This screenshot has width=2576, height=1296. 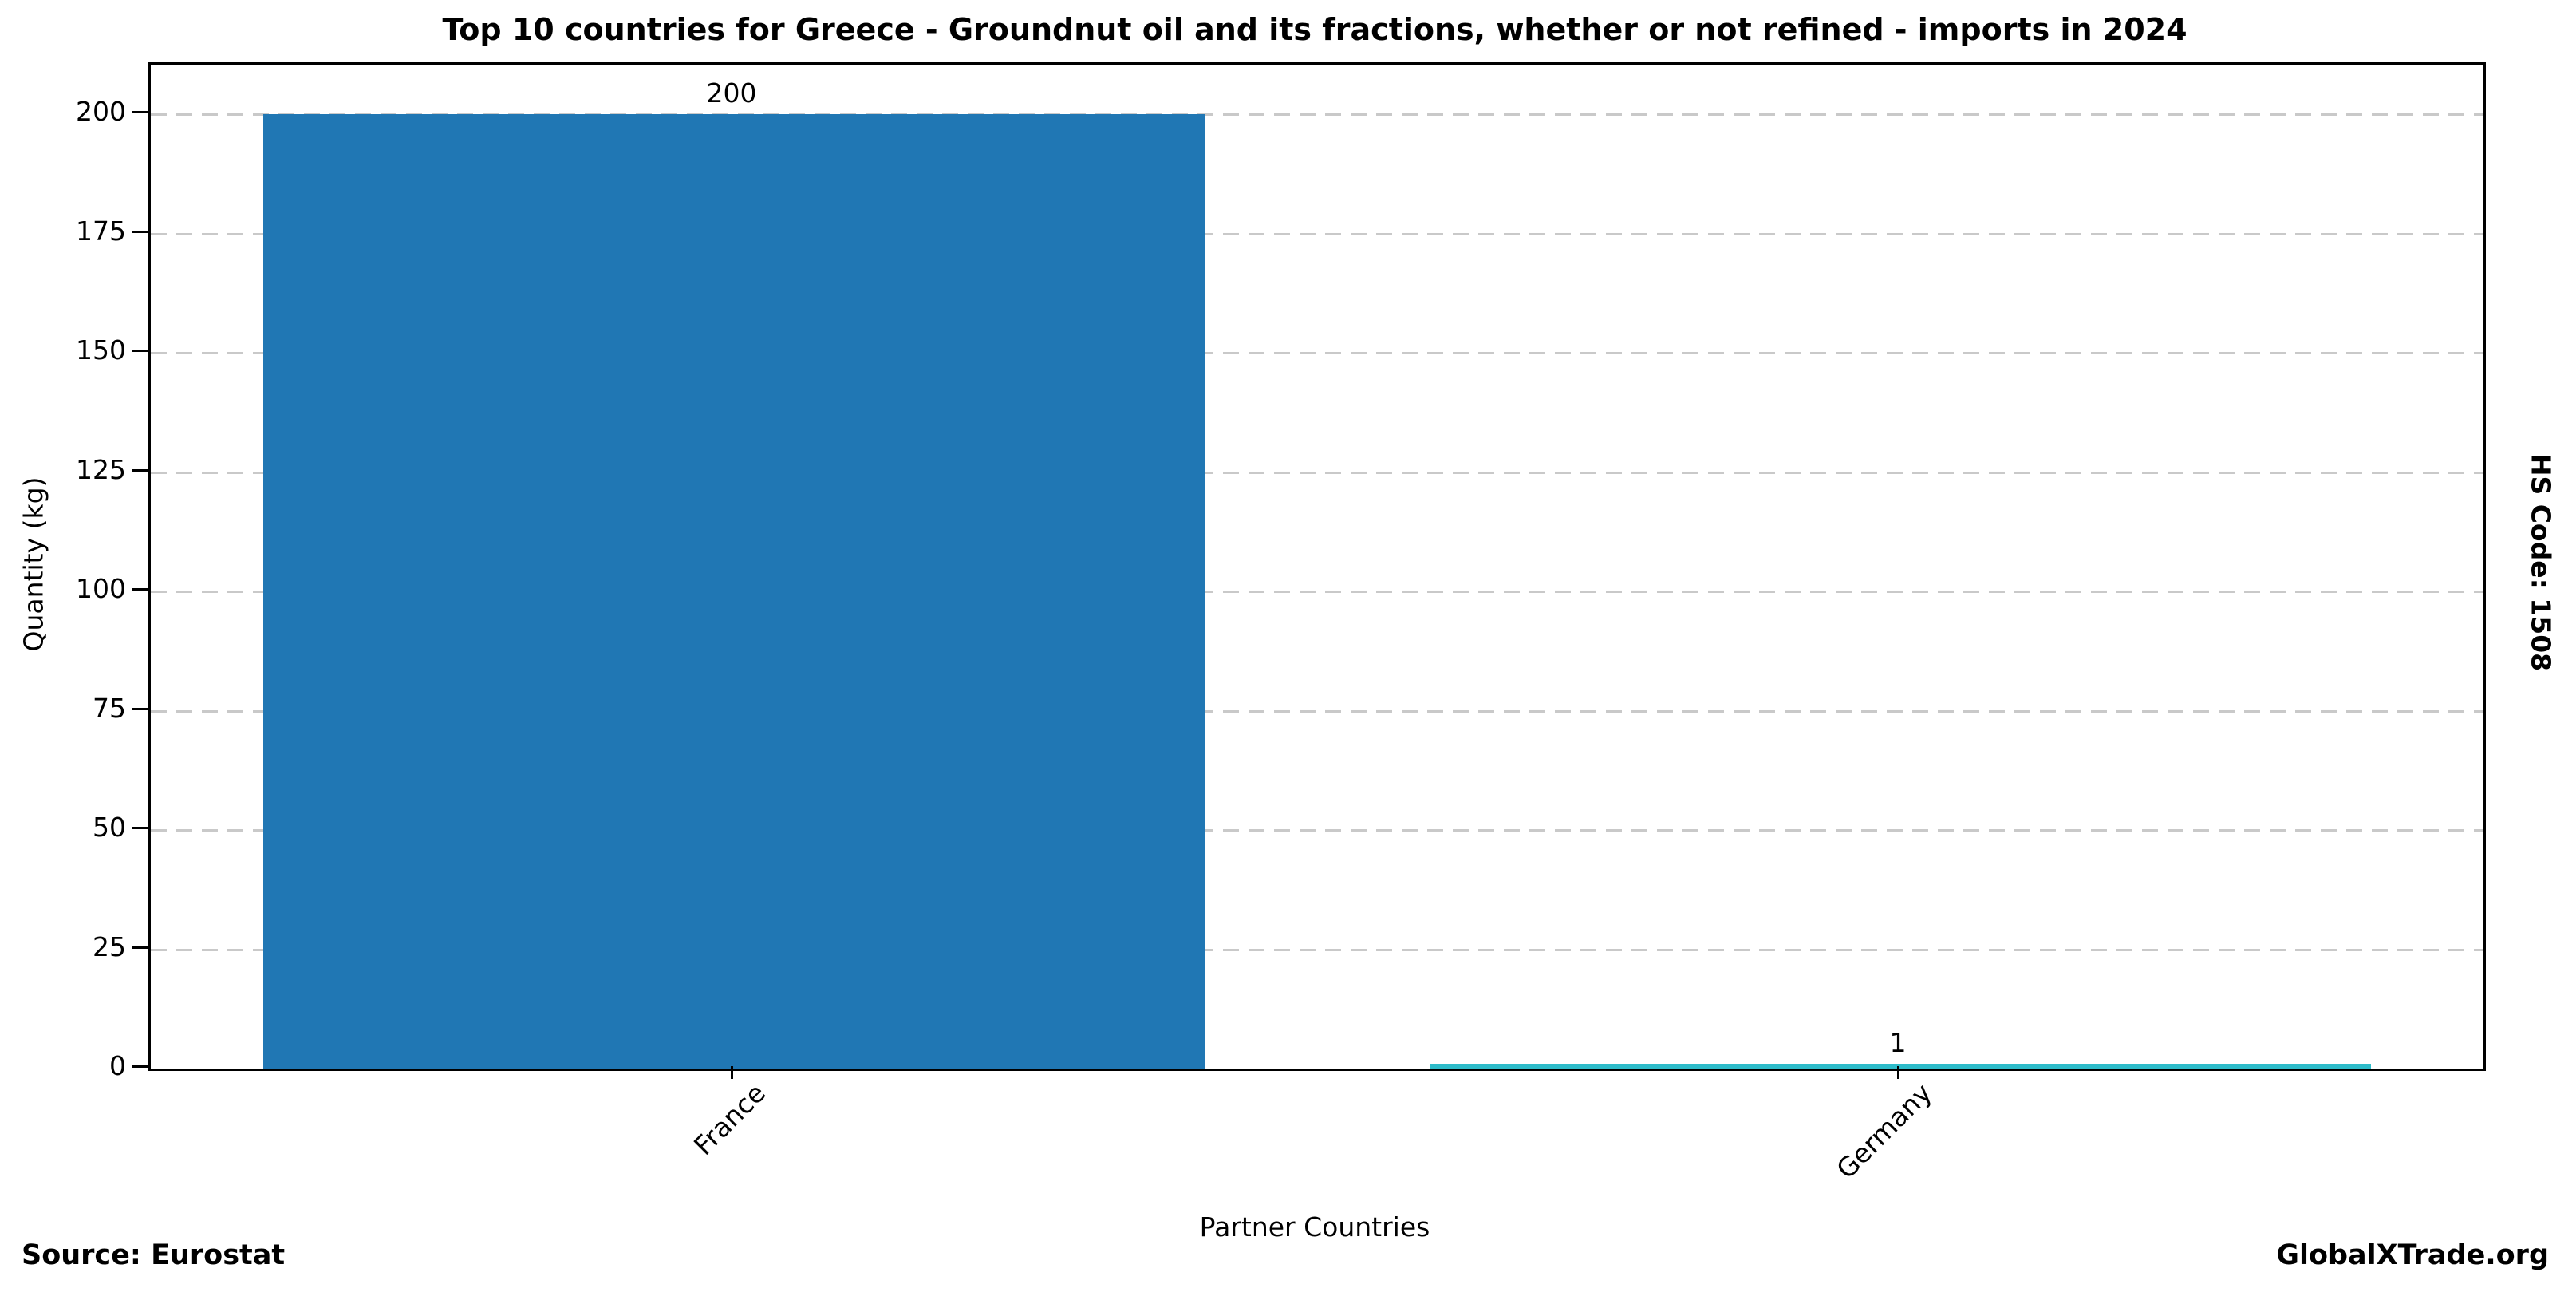 What do you see at coordinates (731, 1072) in the screenshot?
I see `x-tick-france` at bounding box center [731, 1072].